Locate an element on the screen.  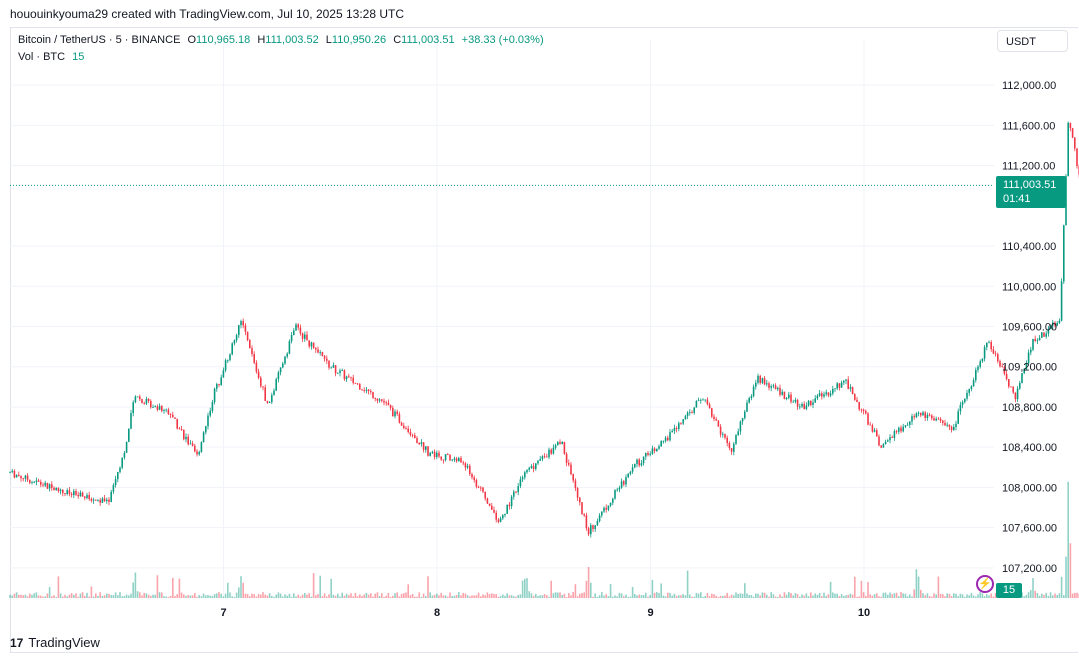
legend-vol-label: Vol · BTC is located at coordinates (42, 57).